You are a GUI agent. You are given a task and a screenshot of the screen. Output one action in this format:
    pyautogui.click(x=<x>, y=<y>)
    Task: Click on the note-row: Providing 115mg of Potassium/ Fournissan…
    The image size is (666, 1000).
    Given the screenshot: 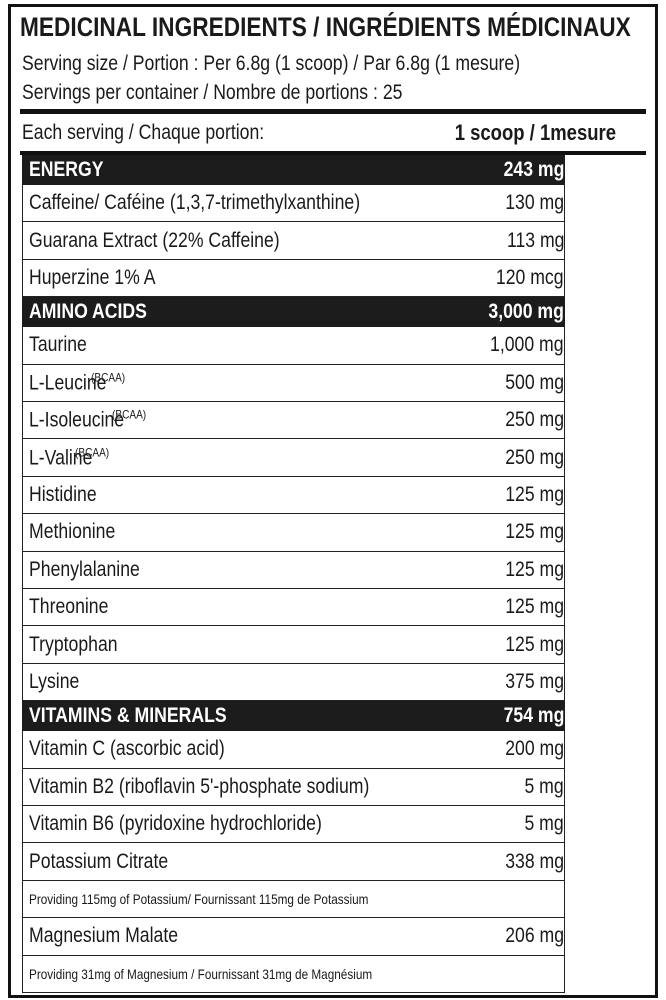 What is the action you would take?
    pyautogui.click(x=293, y=899)
    